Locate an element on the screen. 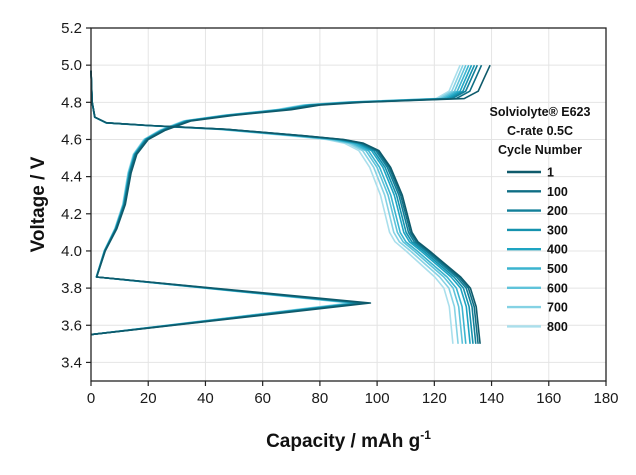 This screenshot has width=636, height=475. x-axis-title-text: Capacity / mAh g is located at coordinates (343, 441).